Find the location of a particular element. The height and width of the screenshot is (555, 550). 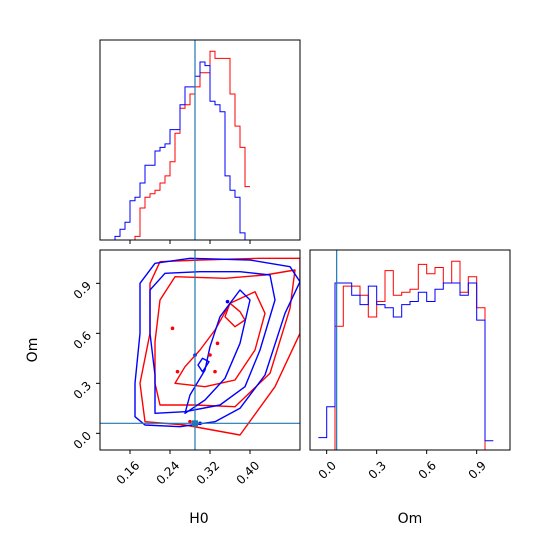

om-histogram-red is located at coordinates (406, 355).